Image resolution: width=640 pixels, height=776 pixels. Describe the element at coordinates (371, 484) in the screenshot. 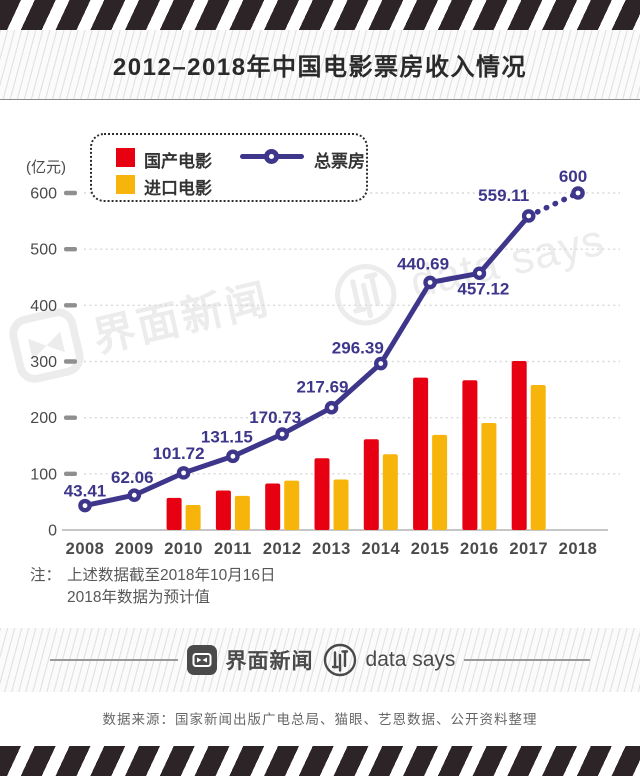

I see `bar-domestic-2014` at that location.